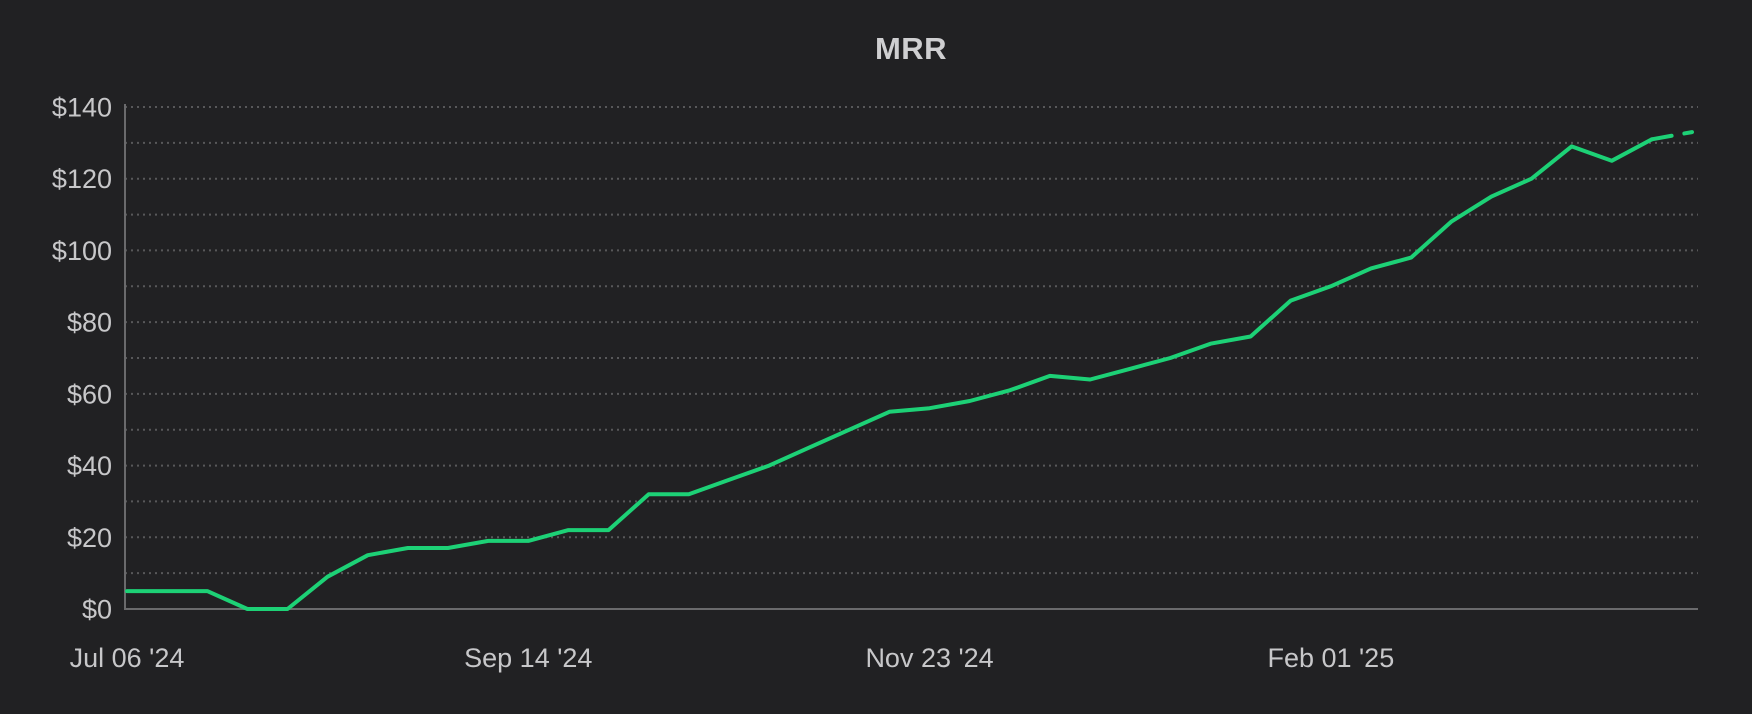 Image resolution: width=1752 pixels, height=714 pixels. I want to click on y-tick-label: $140, so click(82, 108).